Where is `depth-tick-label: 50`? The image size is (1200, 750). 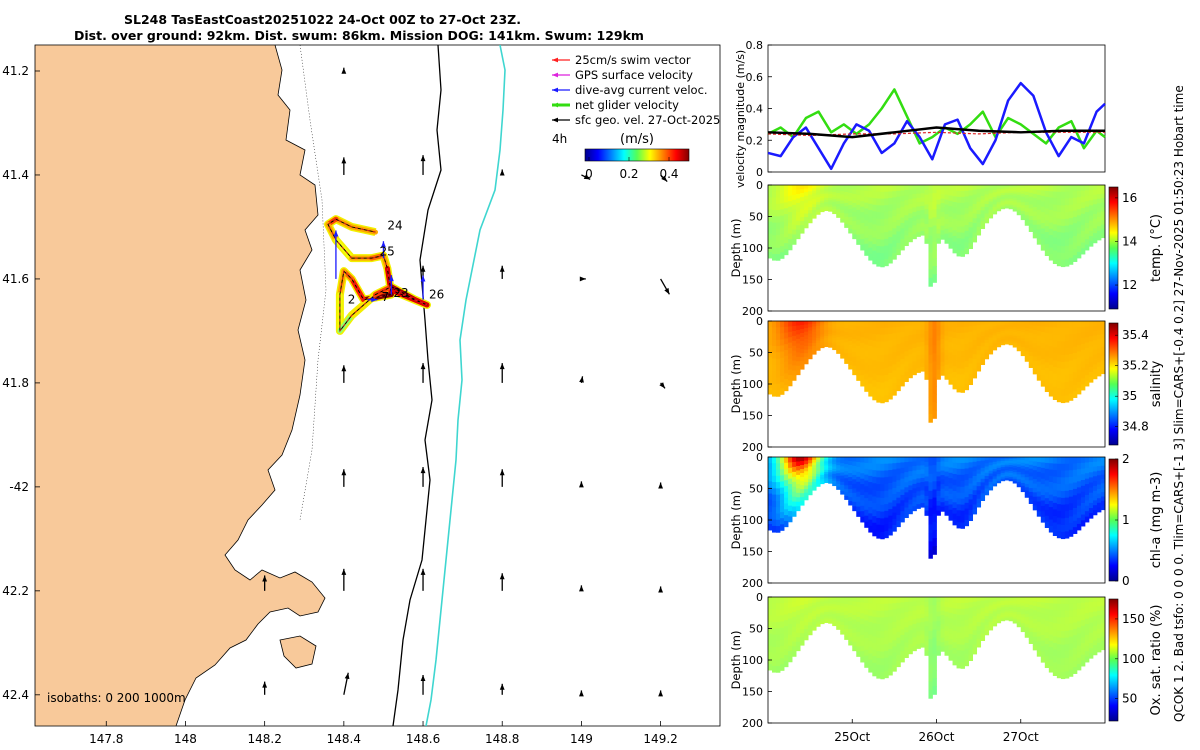
depth-tick-label: 50 is located at coordinates (756, 629).